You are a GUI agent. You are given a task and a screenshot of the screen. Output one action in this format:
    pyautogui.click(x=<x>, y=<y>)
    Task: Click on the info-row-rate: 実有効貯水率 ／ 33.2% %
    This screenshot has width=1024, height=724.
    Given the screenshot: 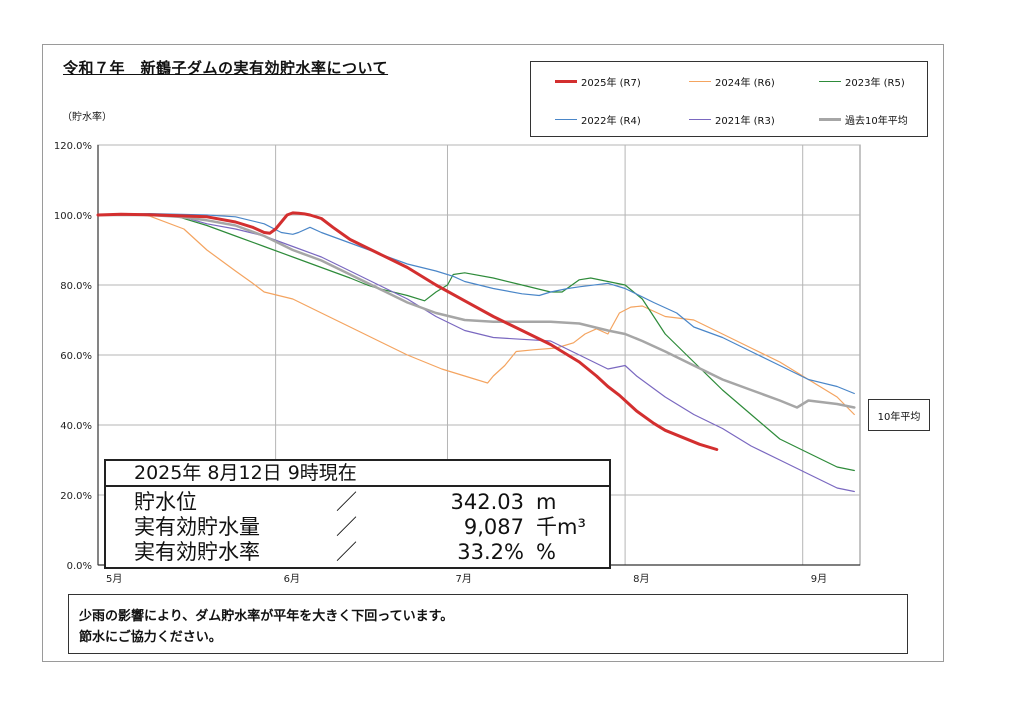 What is the action you would take?
    pyautogui.click(x=369, y=552)
    